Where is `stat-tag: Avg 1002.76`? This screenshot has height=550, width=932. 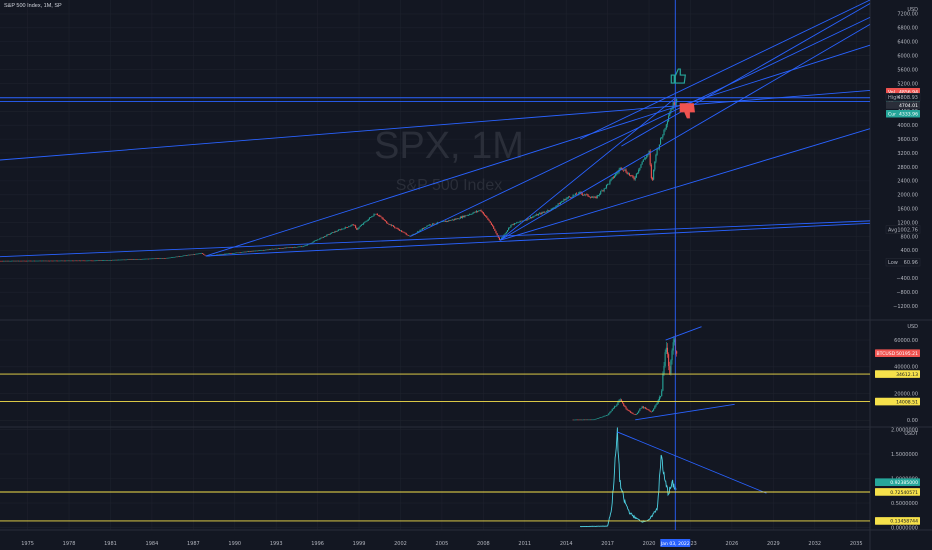 stat-tag: Avg 1002.76 is located at coordinates (903, 229).